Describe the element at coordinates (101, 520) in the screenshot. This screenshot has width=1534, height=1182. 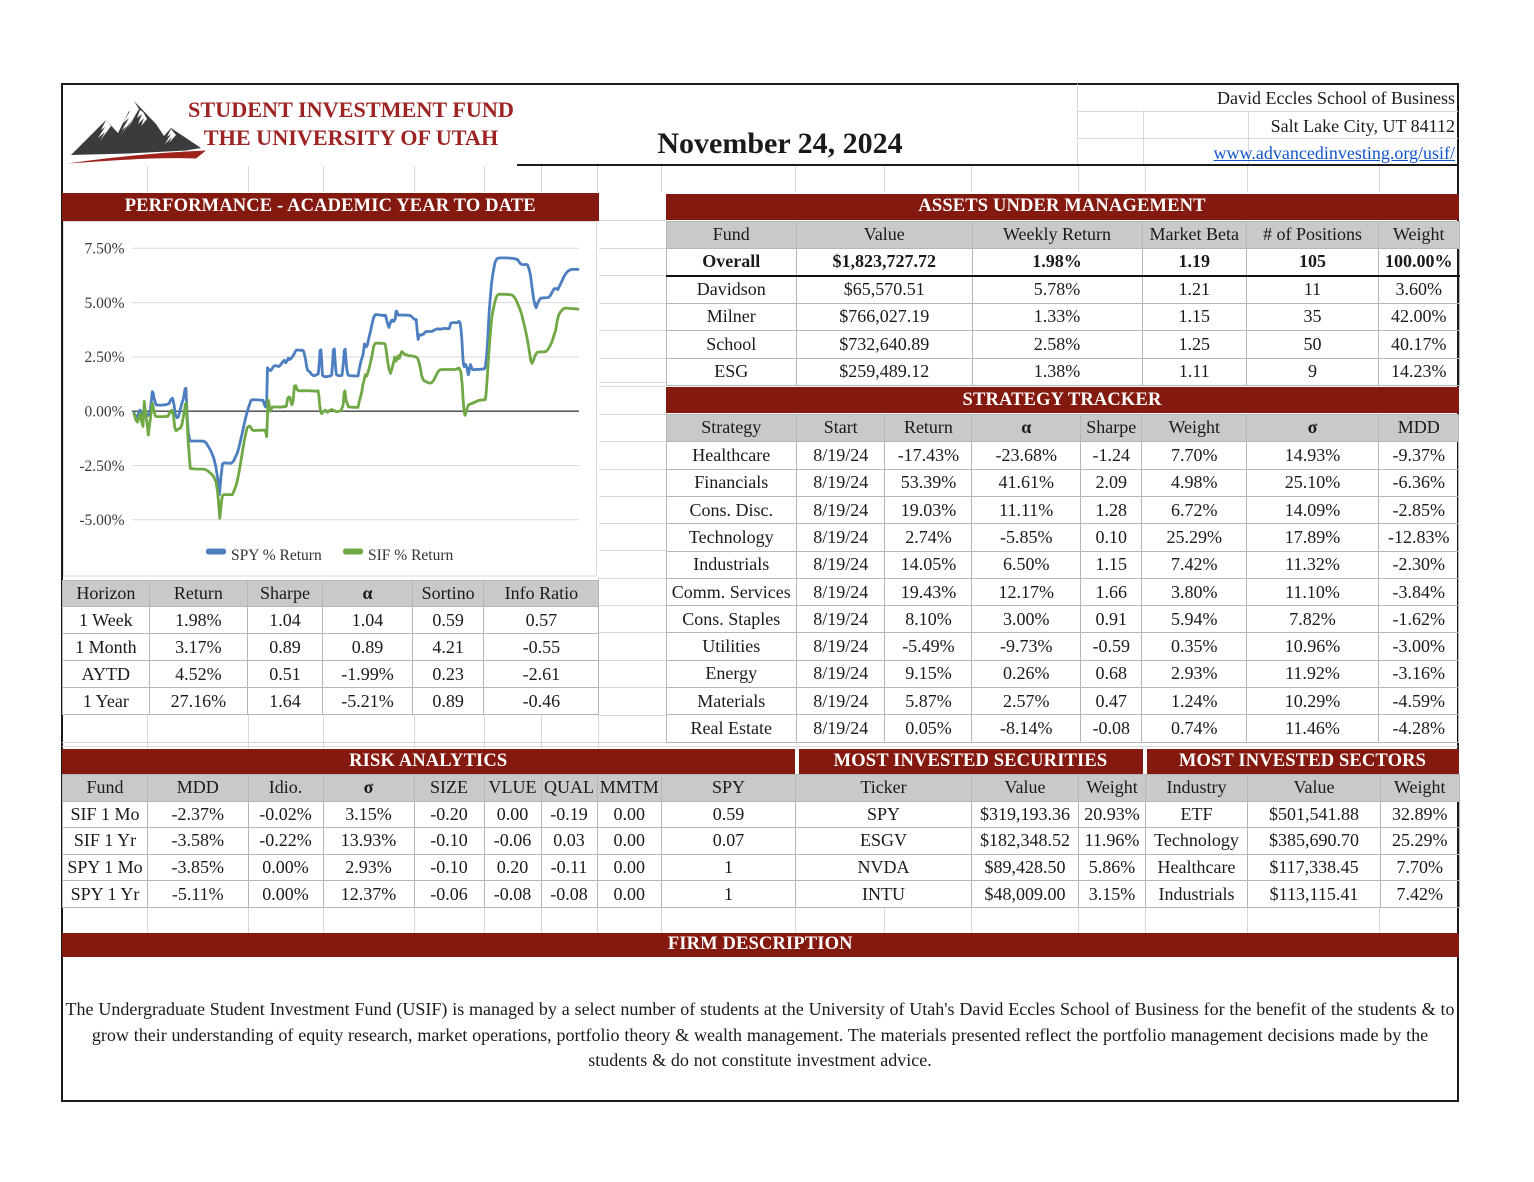
I see `svg-text: -5.00%` at that location.